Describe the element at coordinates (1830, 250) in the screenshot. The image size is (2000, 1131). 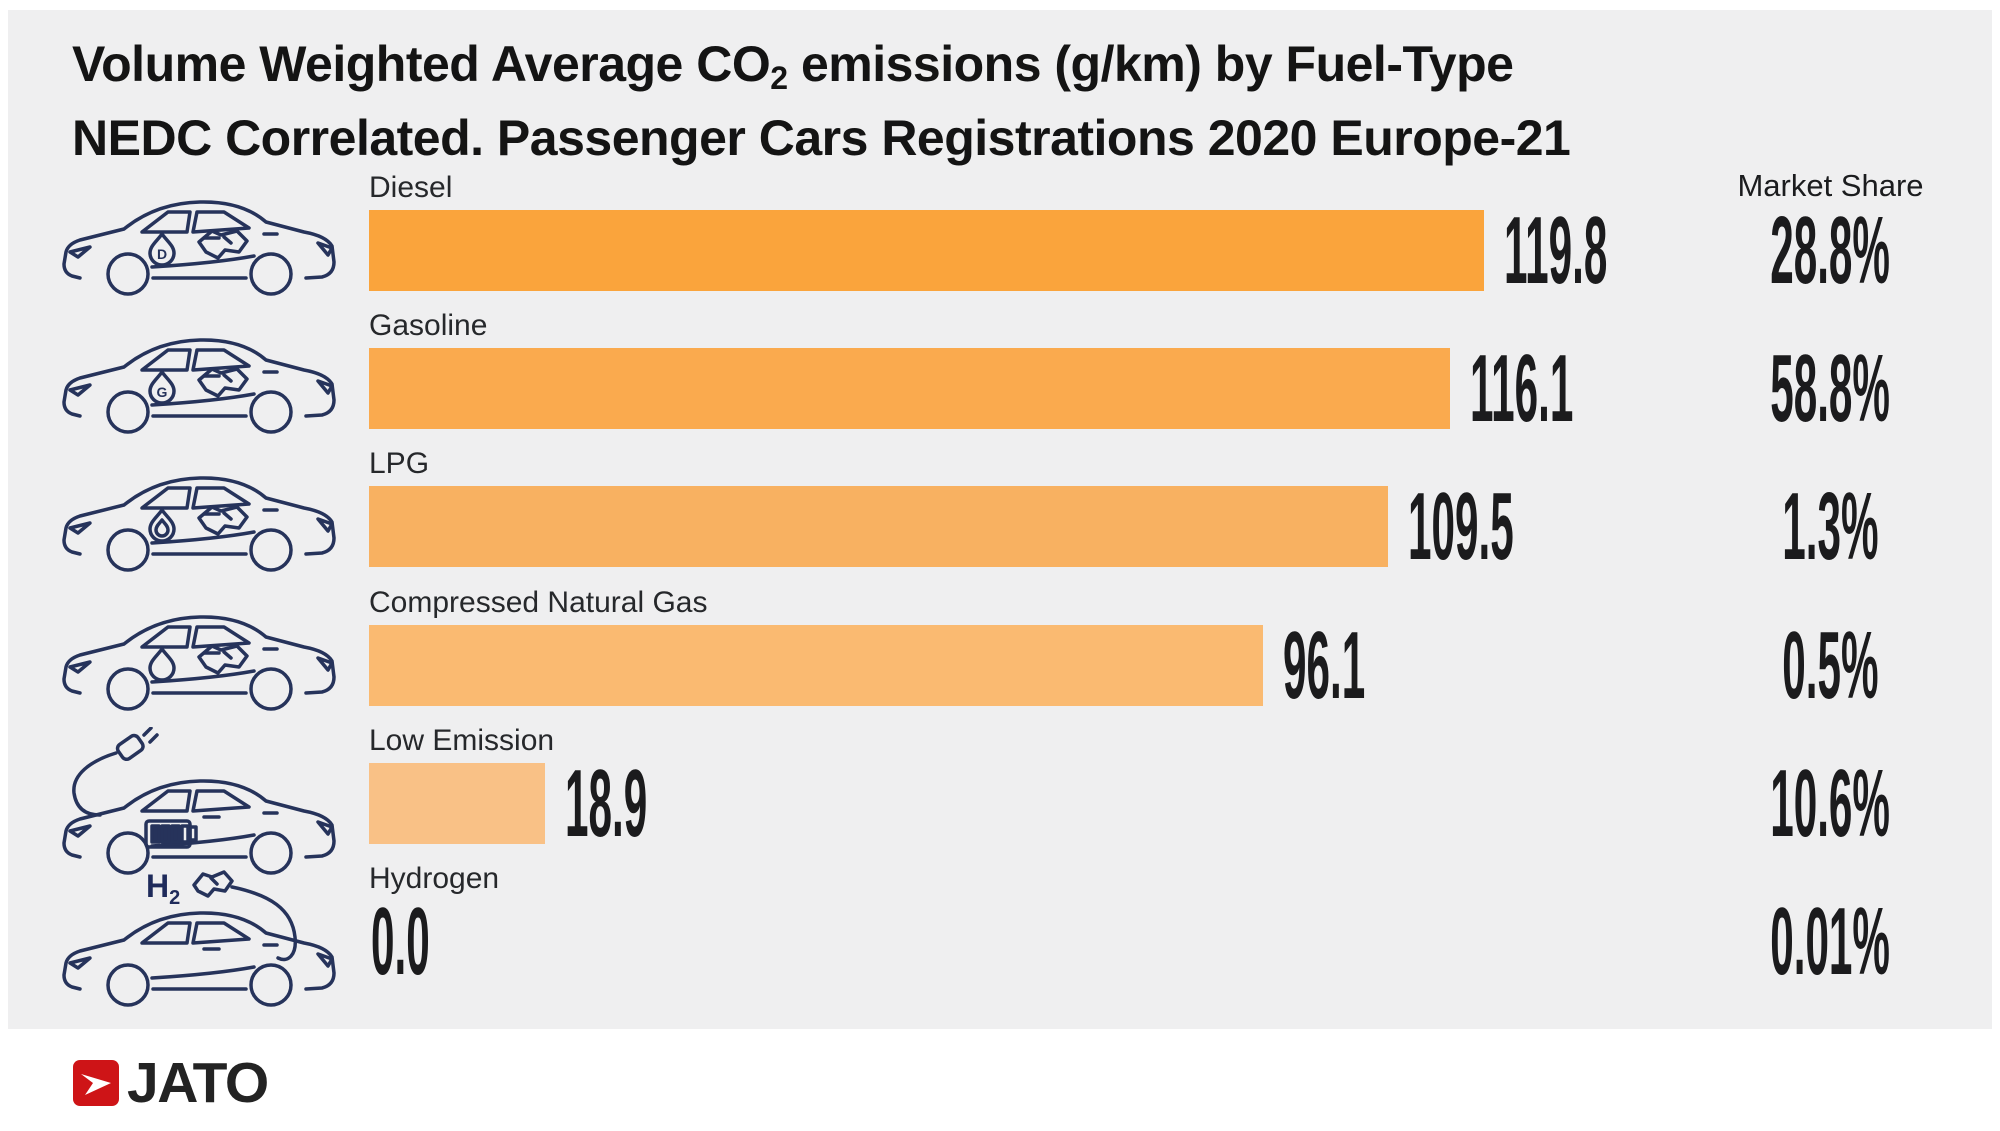
I see `market-share-value: 28.8%` at that location.